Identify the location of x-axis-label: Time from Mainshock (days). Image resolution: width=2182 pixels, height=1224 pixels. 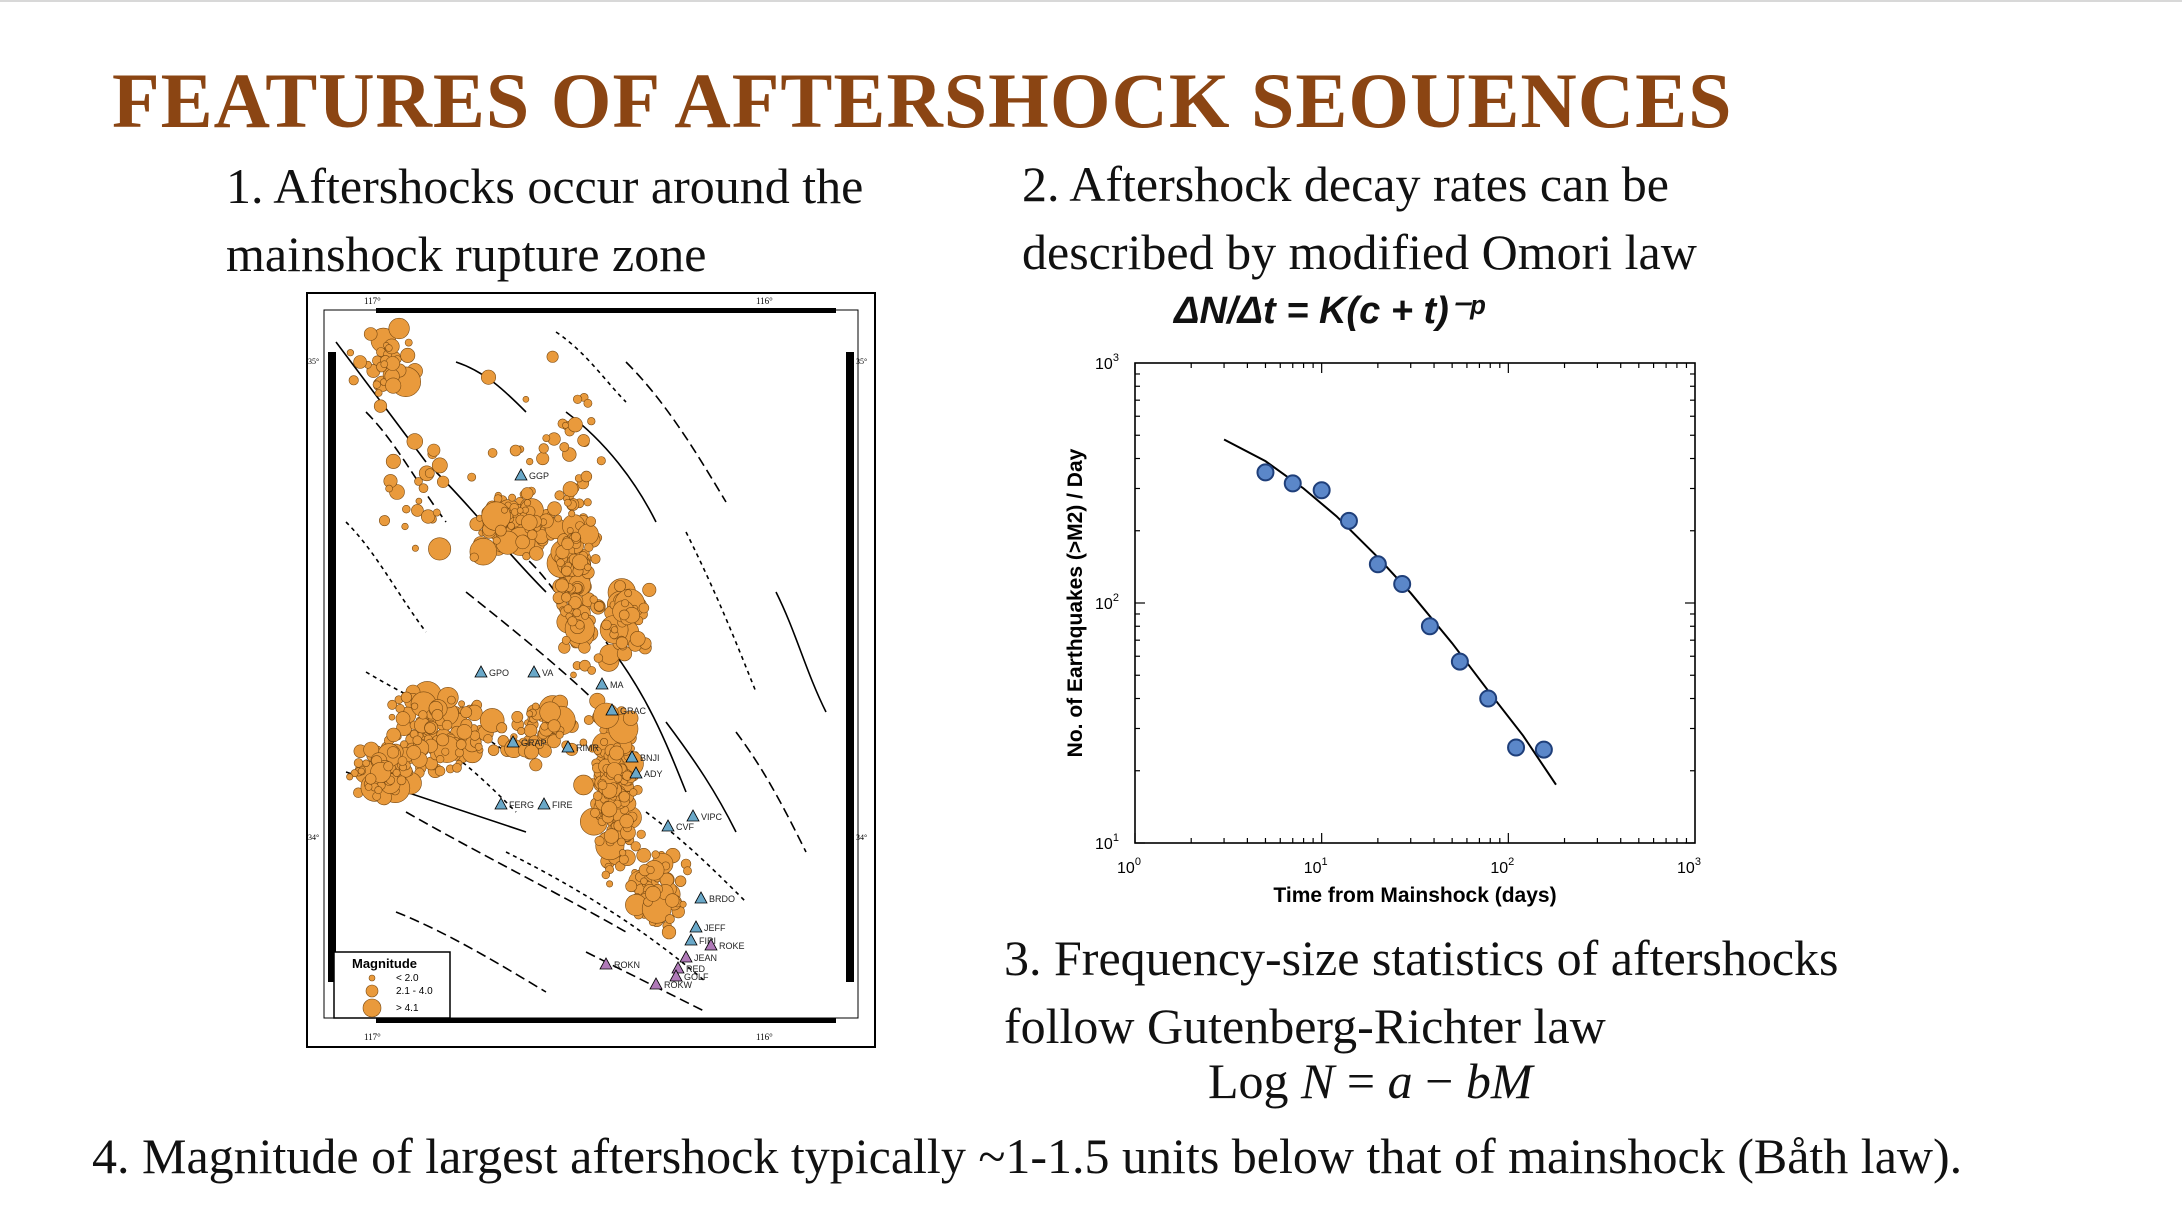
(1414, 895).